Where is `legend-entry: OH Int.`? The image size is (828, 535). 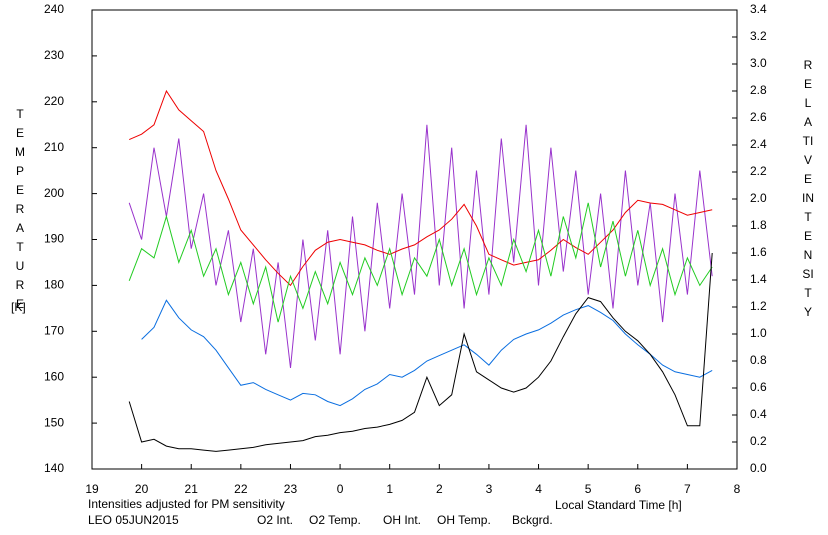
legend-entry: OH Int. is located at coordinates (402, 520).